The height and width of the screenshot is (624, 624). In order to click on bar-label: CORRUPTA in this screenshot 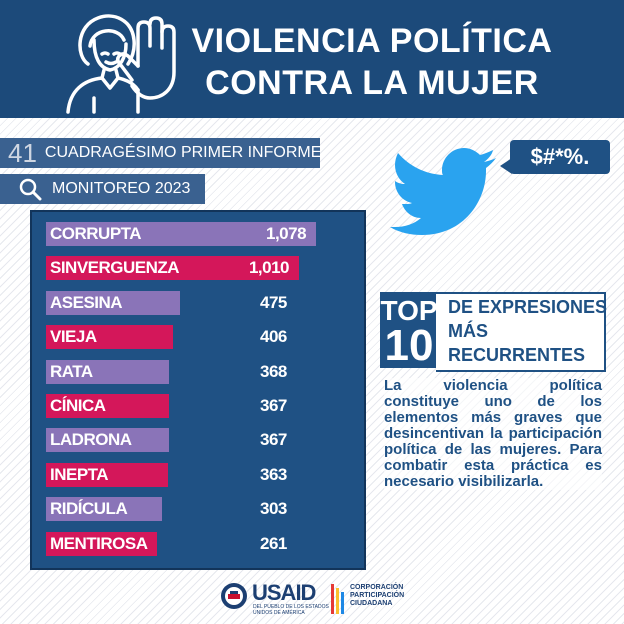, I will do `click(96, 233)`.